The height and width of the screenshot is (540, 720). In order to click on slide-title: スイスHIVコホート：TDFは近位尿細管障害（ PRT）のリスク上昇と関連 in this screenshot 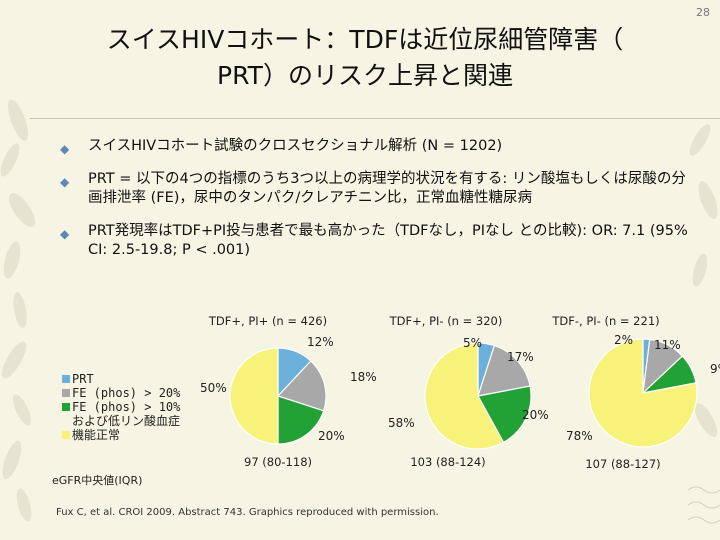, I will do `click(365, 58)`.